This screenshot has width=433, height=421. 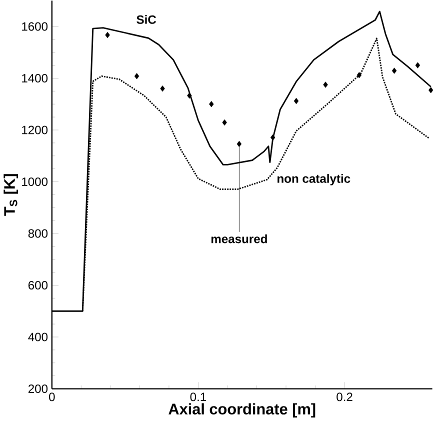 I want to click on series-label: non catalytic, so click(x=314, y=180).